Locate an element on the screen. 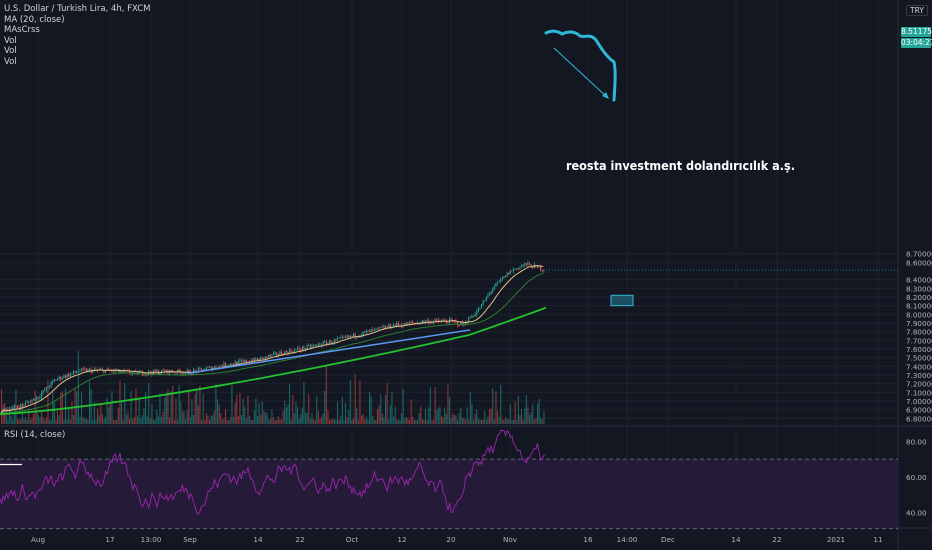 This screenshot has width=932, height=550. symbol-title: U.S. Dollar / Turkish Lira, 4h, FXCM is located at coordinates (77, 9).